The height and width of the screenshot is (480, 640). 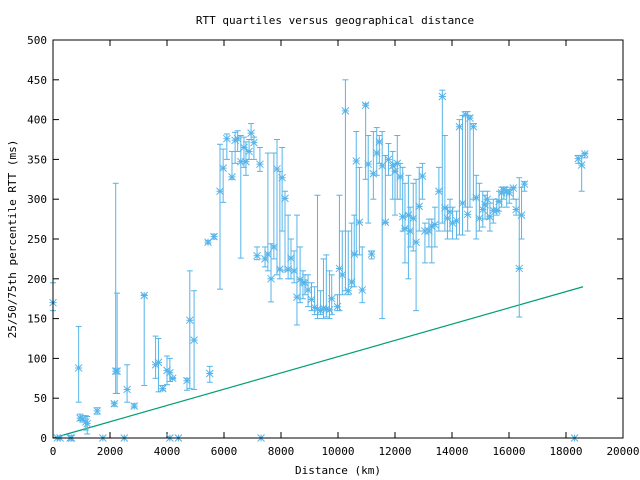 I want to click on y-tick-label: 350, so click(x=37, y=159).